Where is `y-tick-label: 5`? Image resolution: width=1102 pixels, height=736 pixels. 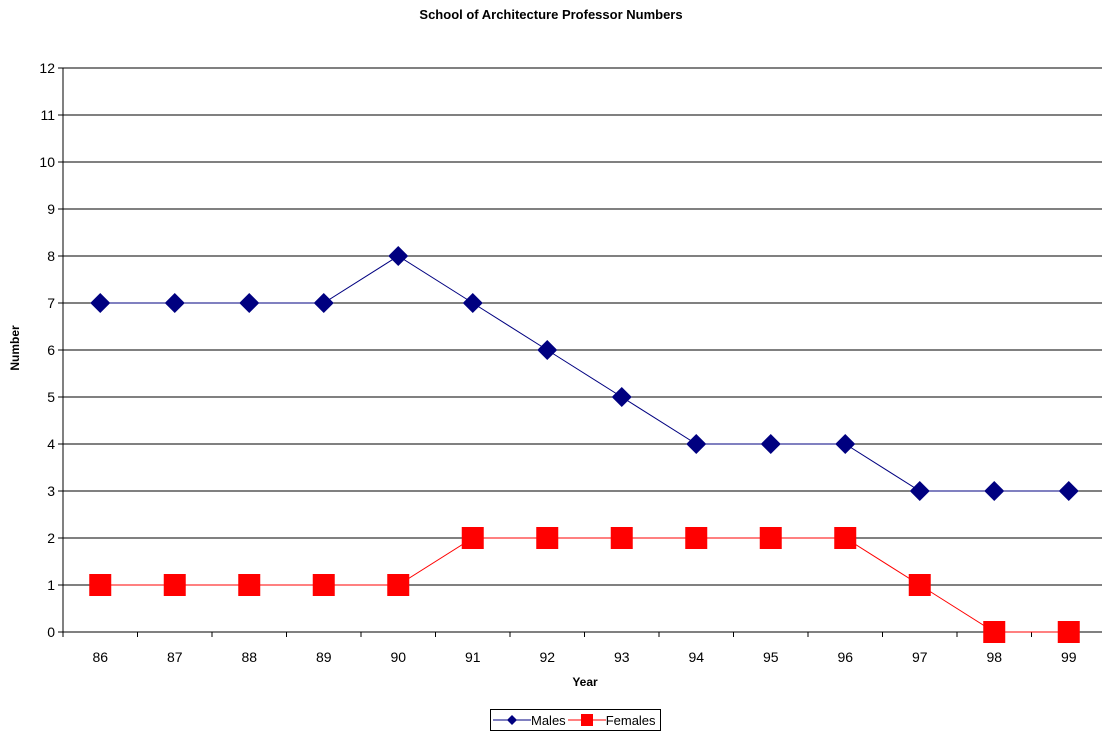
y-tick-label: 5 is located at coordinates (51, 397).